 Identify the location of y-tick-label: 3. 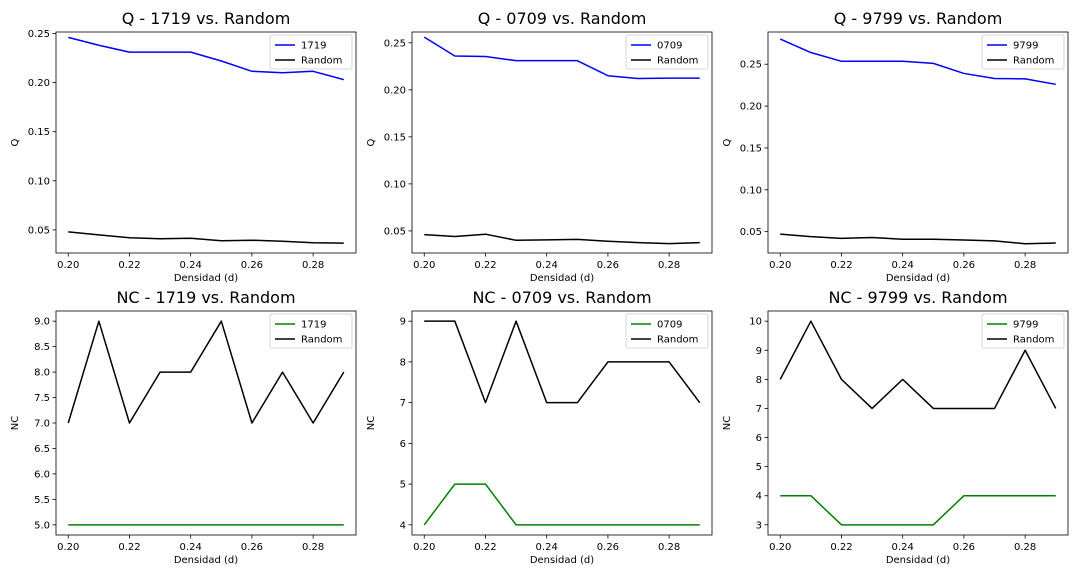
(759, 525).